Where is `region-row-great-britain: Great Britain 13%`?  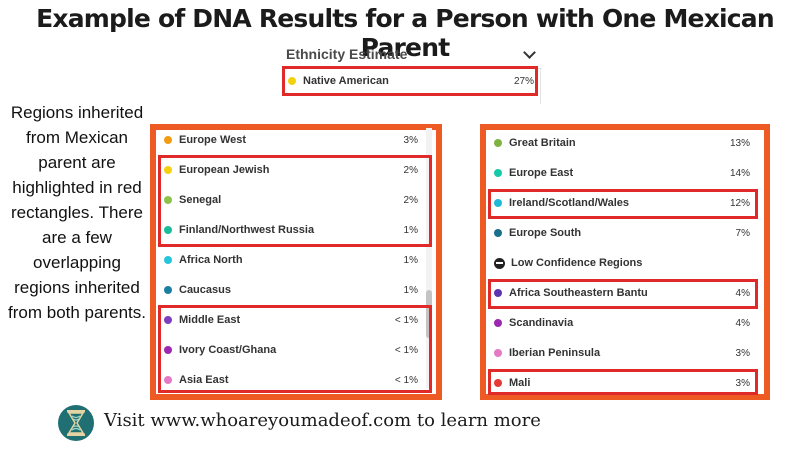 region-row-great-britain: Great Britain 13% is located at coordinates (622, 143).